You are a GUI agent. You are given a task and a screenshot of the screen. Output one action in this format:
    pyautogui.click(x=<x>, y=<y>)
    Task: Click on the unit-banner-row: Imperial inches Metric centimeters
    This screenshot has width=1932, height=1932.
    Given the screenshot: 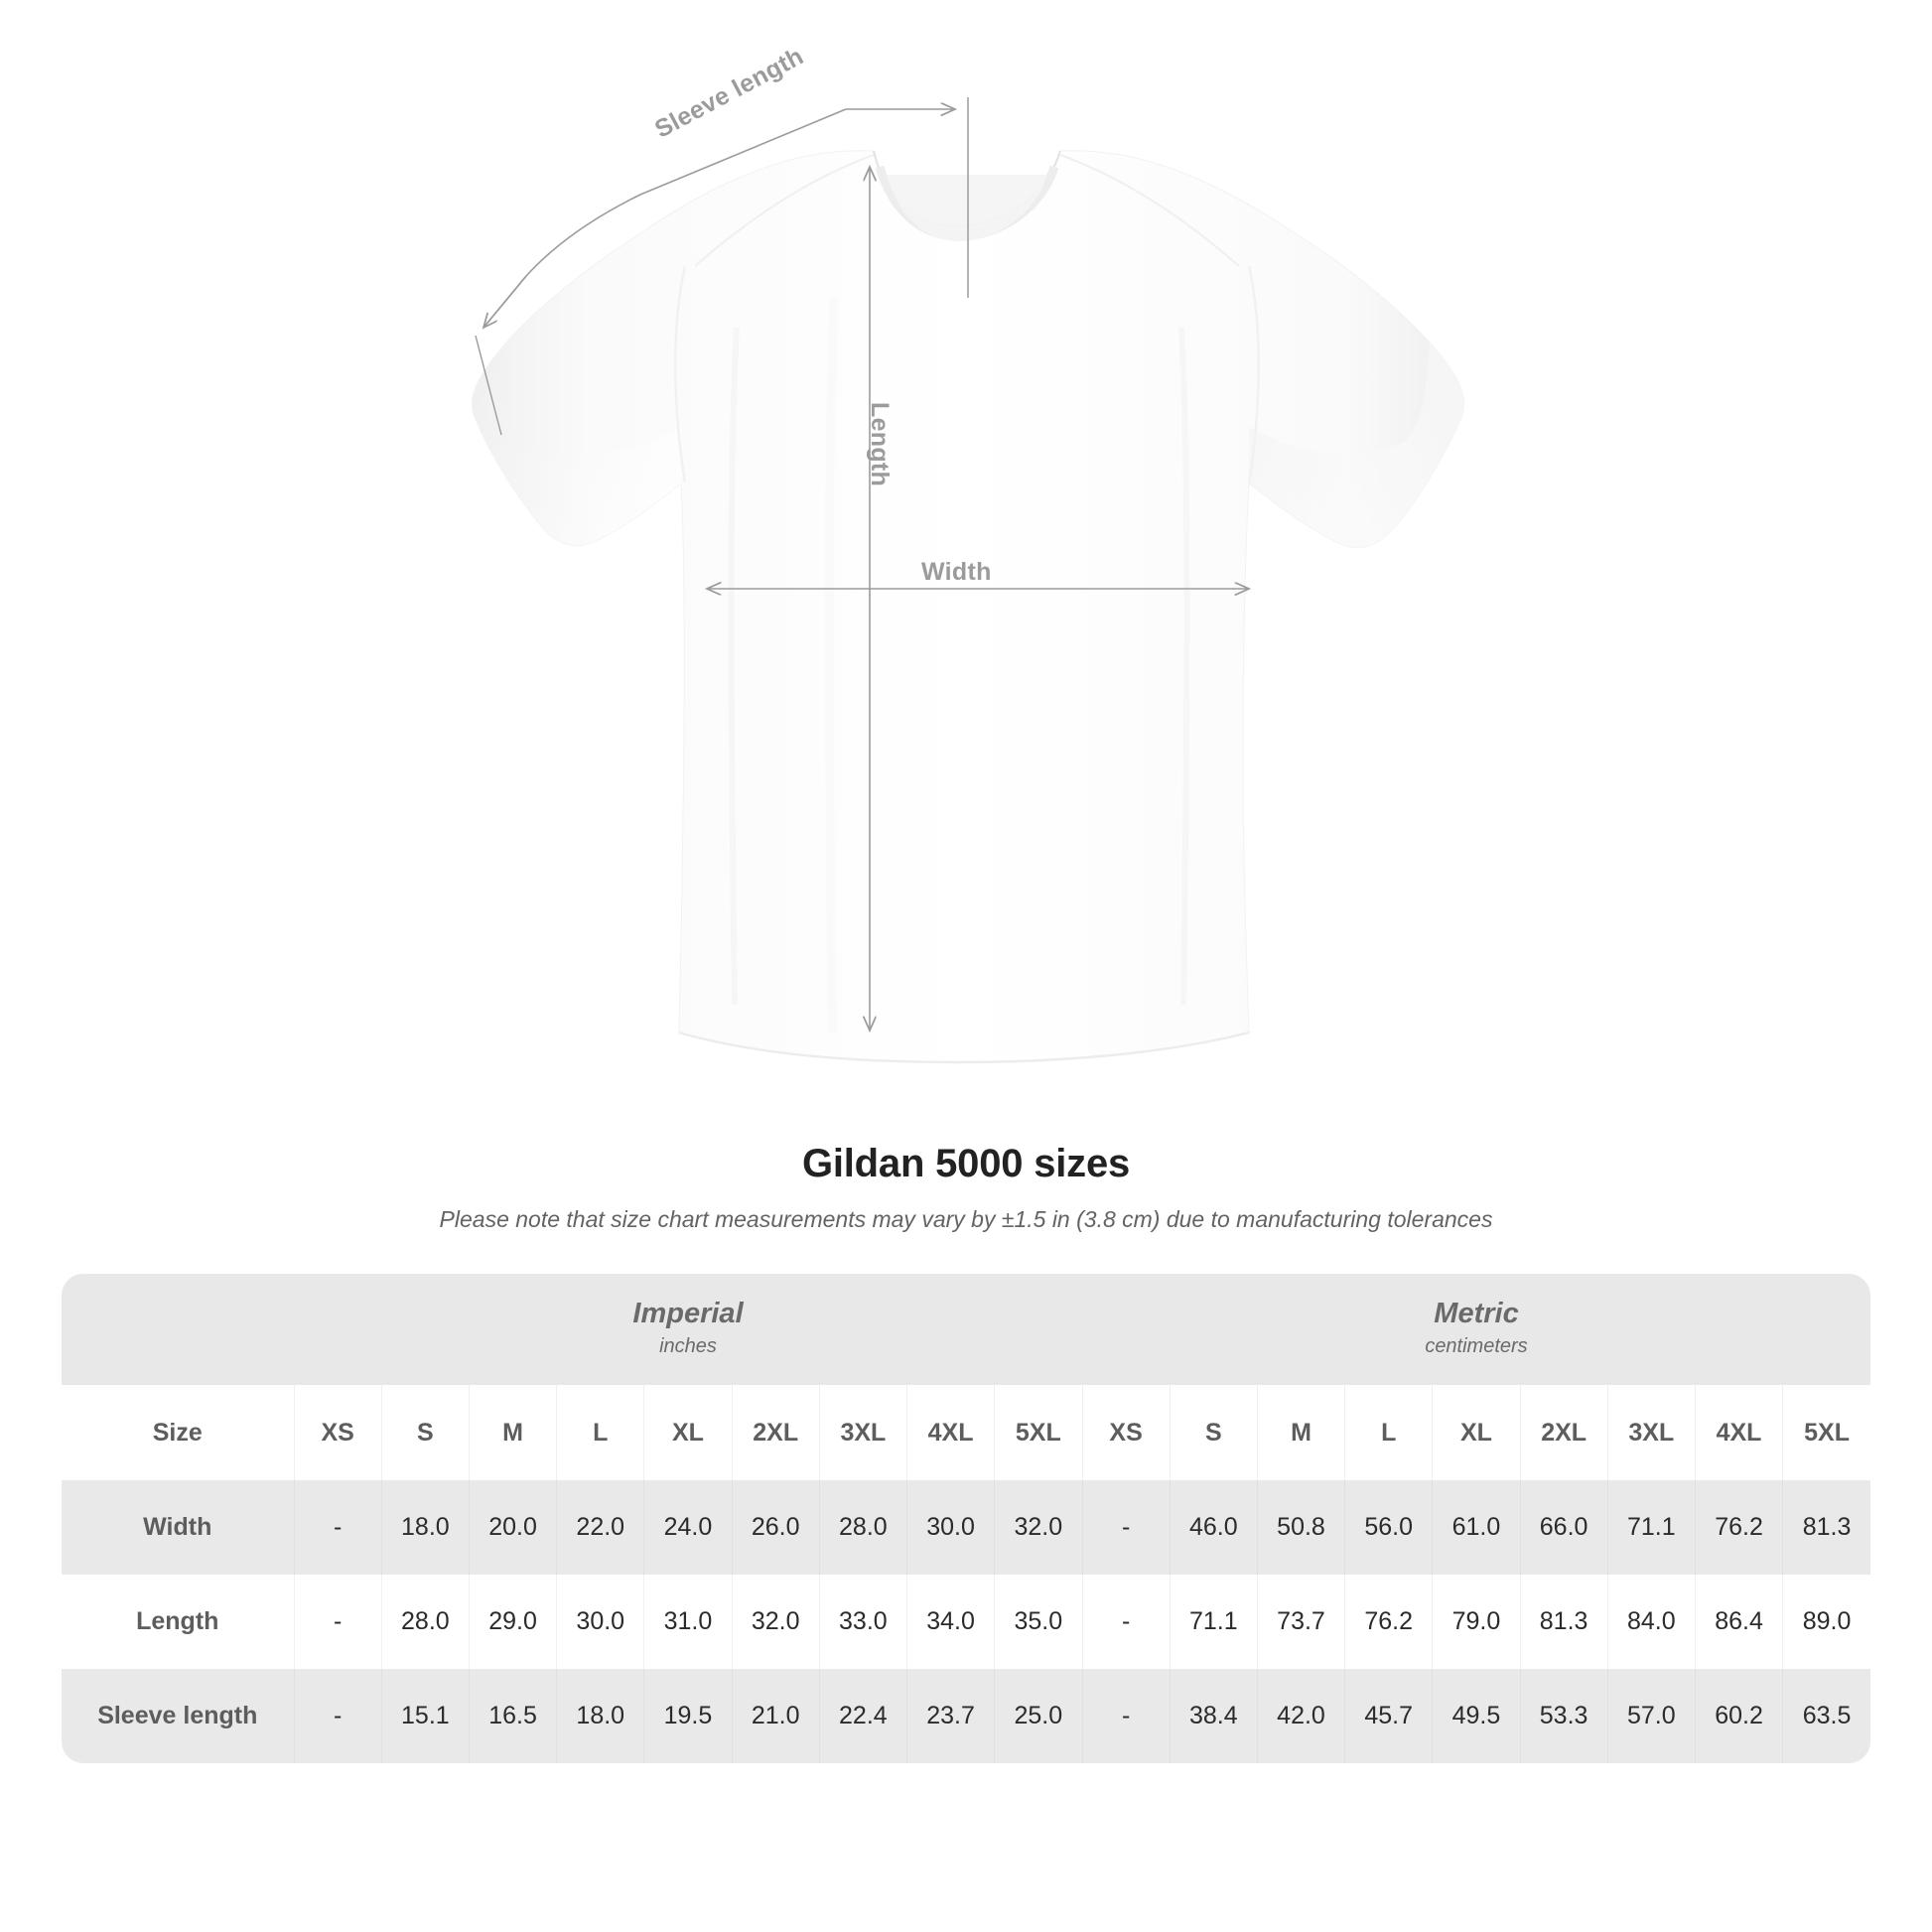 What is the action you would take?
    pyautogui.click(x=966, y=1329)
    